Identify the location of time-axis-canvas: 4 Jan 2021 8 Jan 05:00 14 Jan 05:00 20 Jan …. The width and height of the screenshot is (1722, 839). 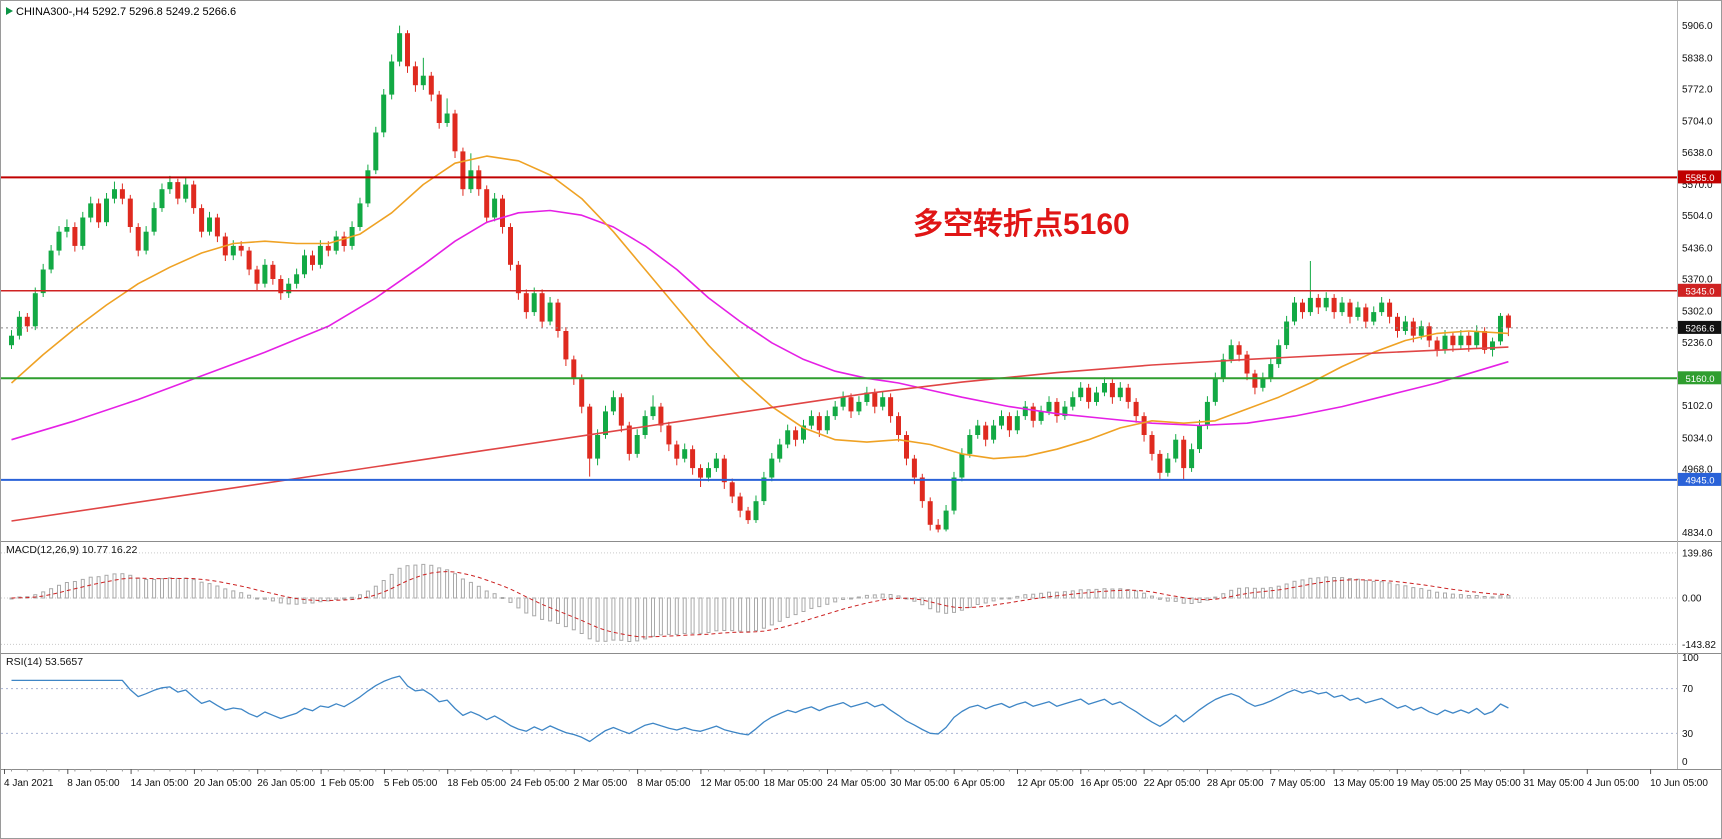
(861, 804).